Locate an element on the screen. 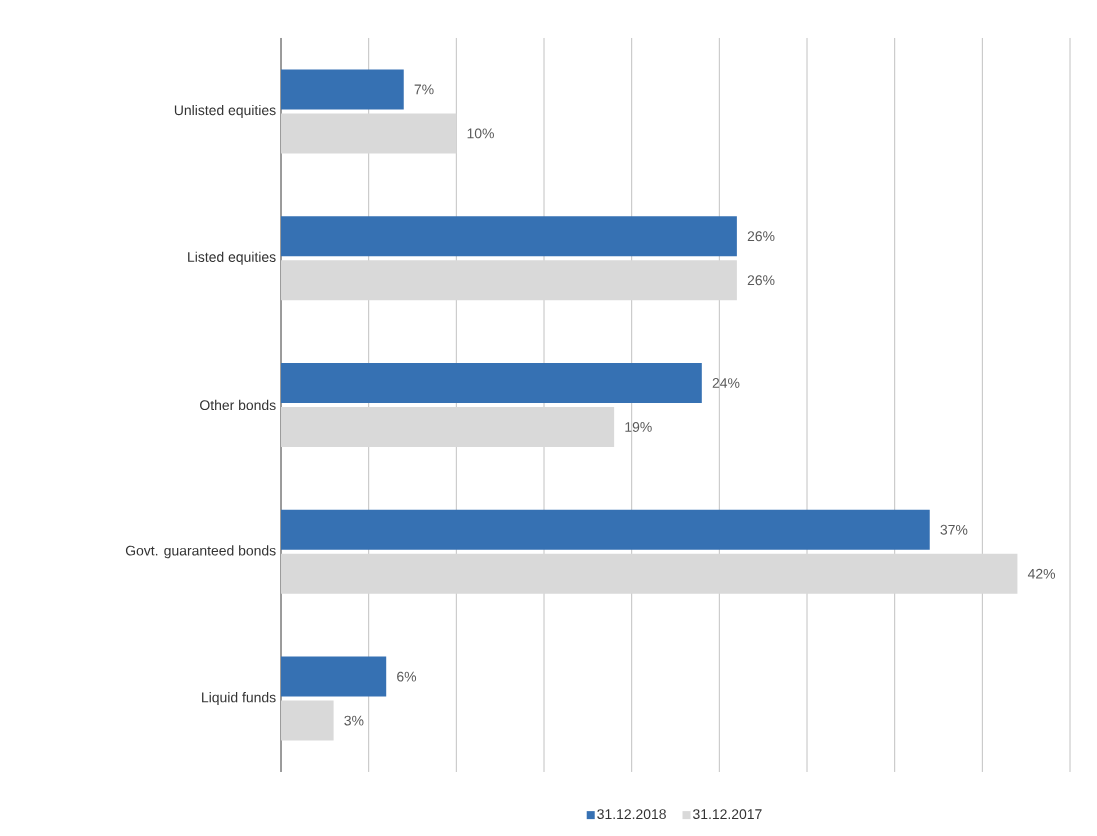 Image resolution: width=1097 pixels, height=836 pixels. y-tick-label: Unlisted equities is located at coordinates (225, 111).